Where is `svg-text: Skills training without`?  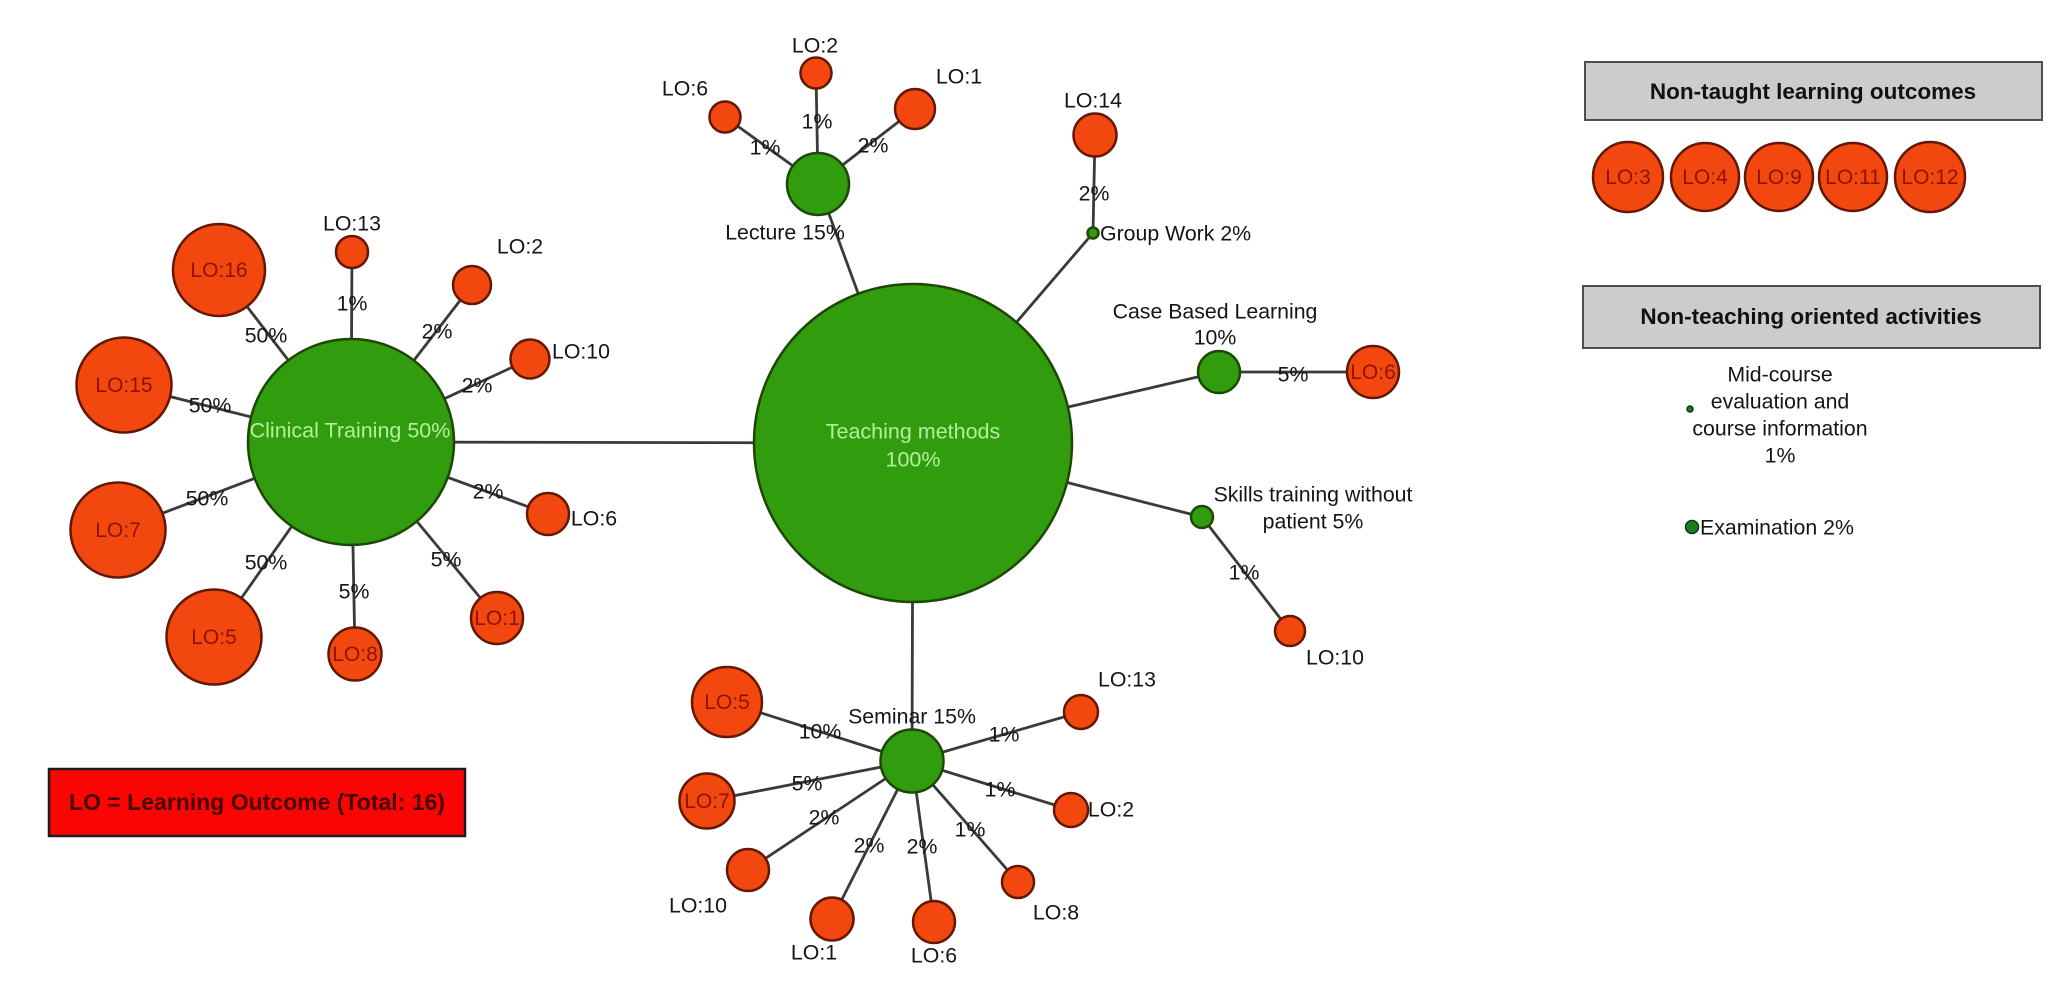
svg-text: Skills training without is located at coordinates (1313, 495).